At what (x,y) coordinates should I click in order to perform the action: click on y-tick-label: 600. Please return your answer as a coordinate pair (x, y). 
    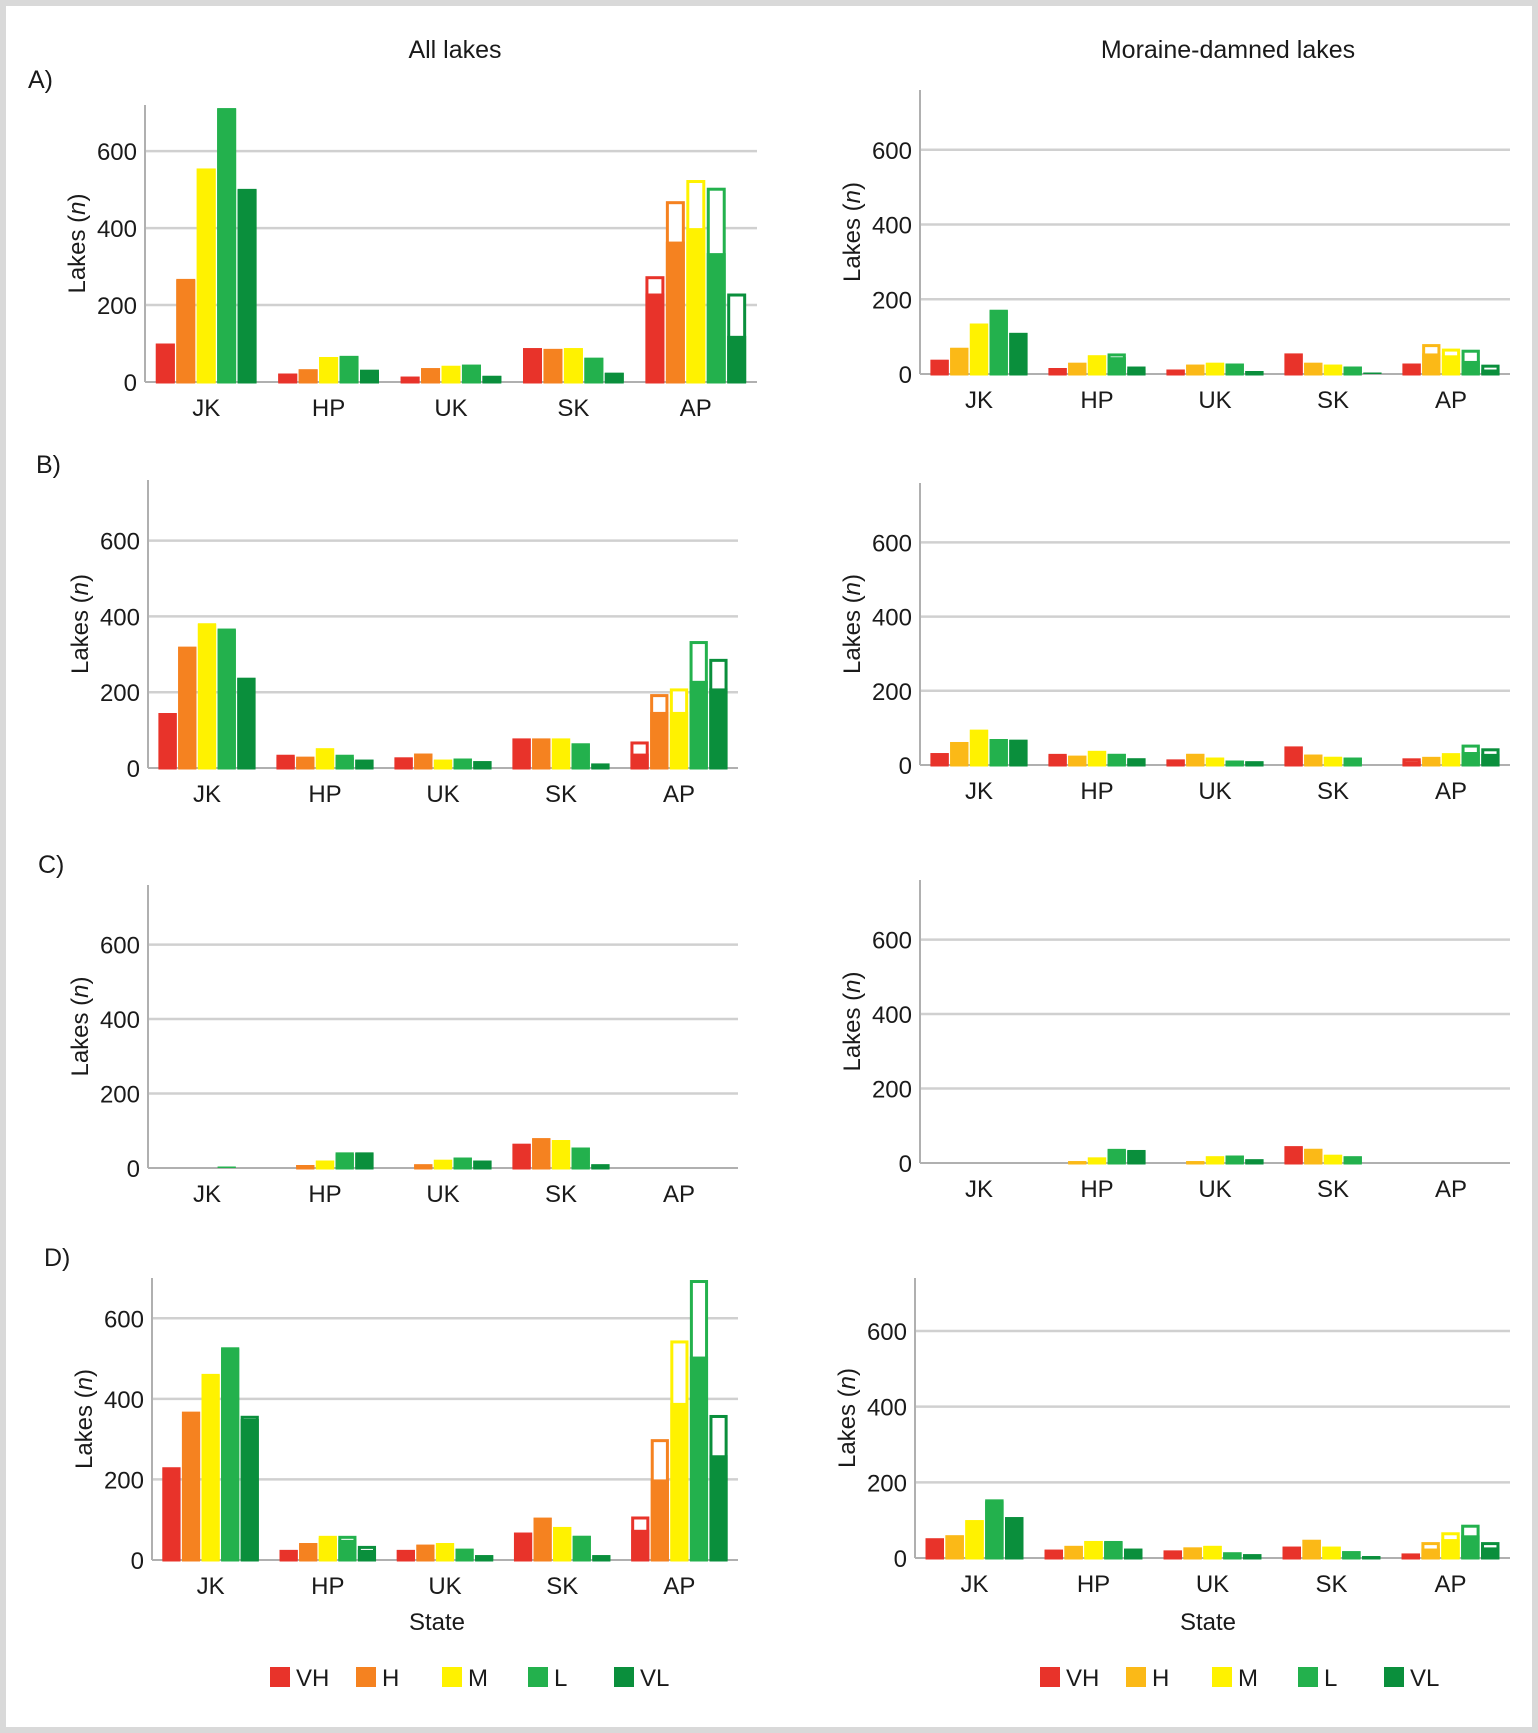
    Looking at the image, I should click on (120, 542).